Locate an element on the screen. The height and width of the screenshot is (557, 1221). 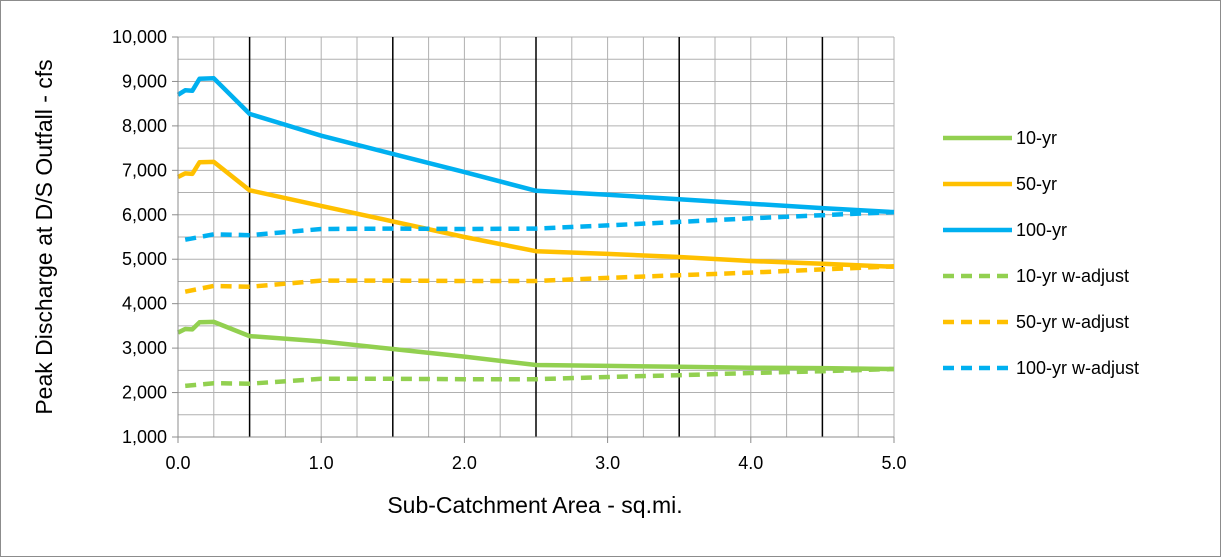
legend-label: 100-yr is located at coordinates (1041, 230).